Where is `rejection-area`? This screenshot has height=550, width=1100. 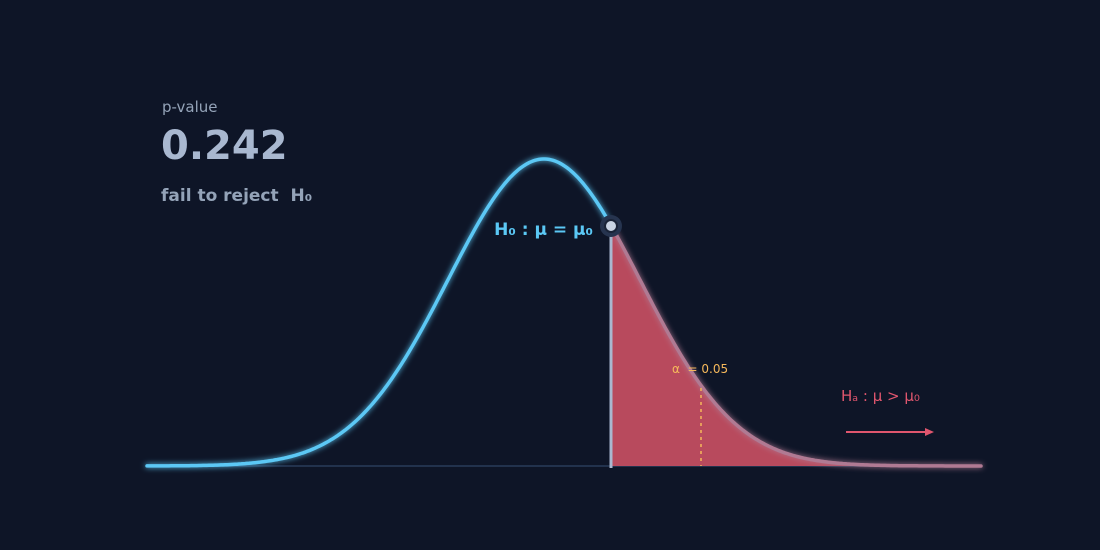
rejection-area is located at coordinates (796, 345).